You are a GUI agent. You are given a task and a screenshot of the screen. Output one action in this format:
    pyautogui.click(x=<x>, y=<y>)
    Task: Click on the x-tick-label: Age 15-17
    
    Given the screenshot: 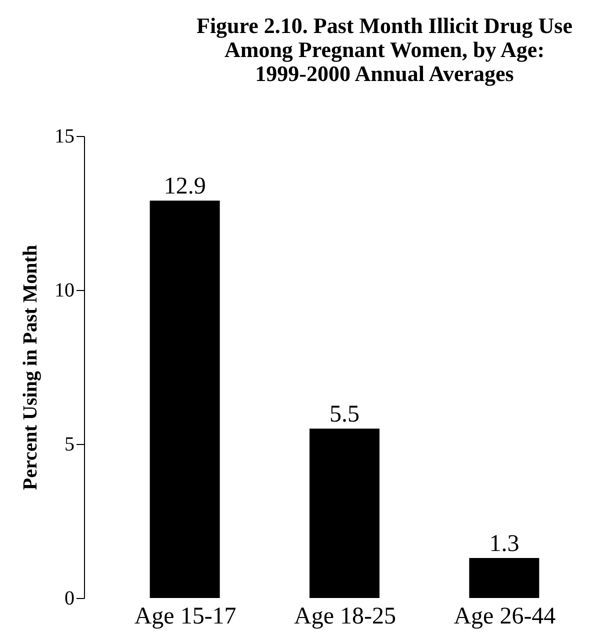 What is the action you would take?
    pyautogui.click(x=185, y=617)
    